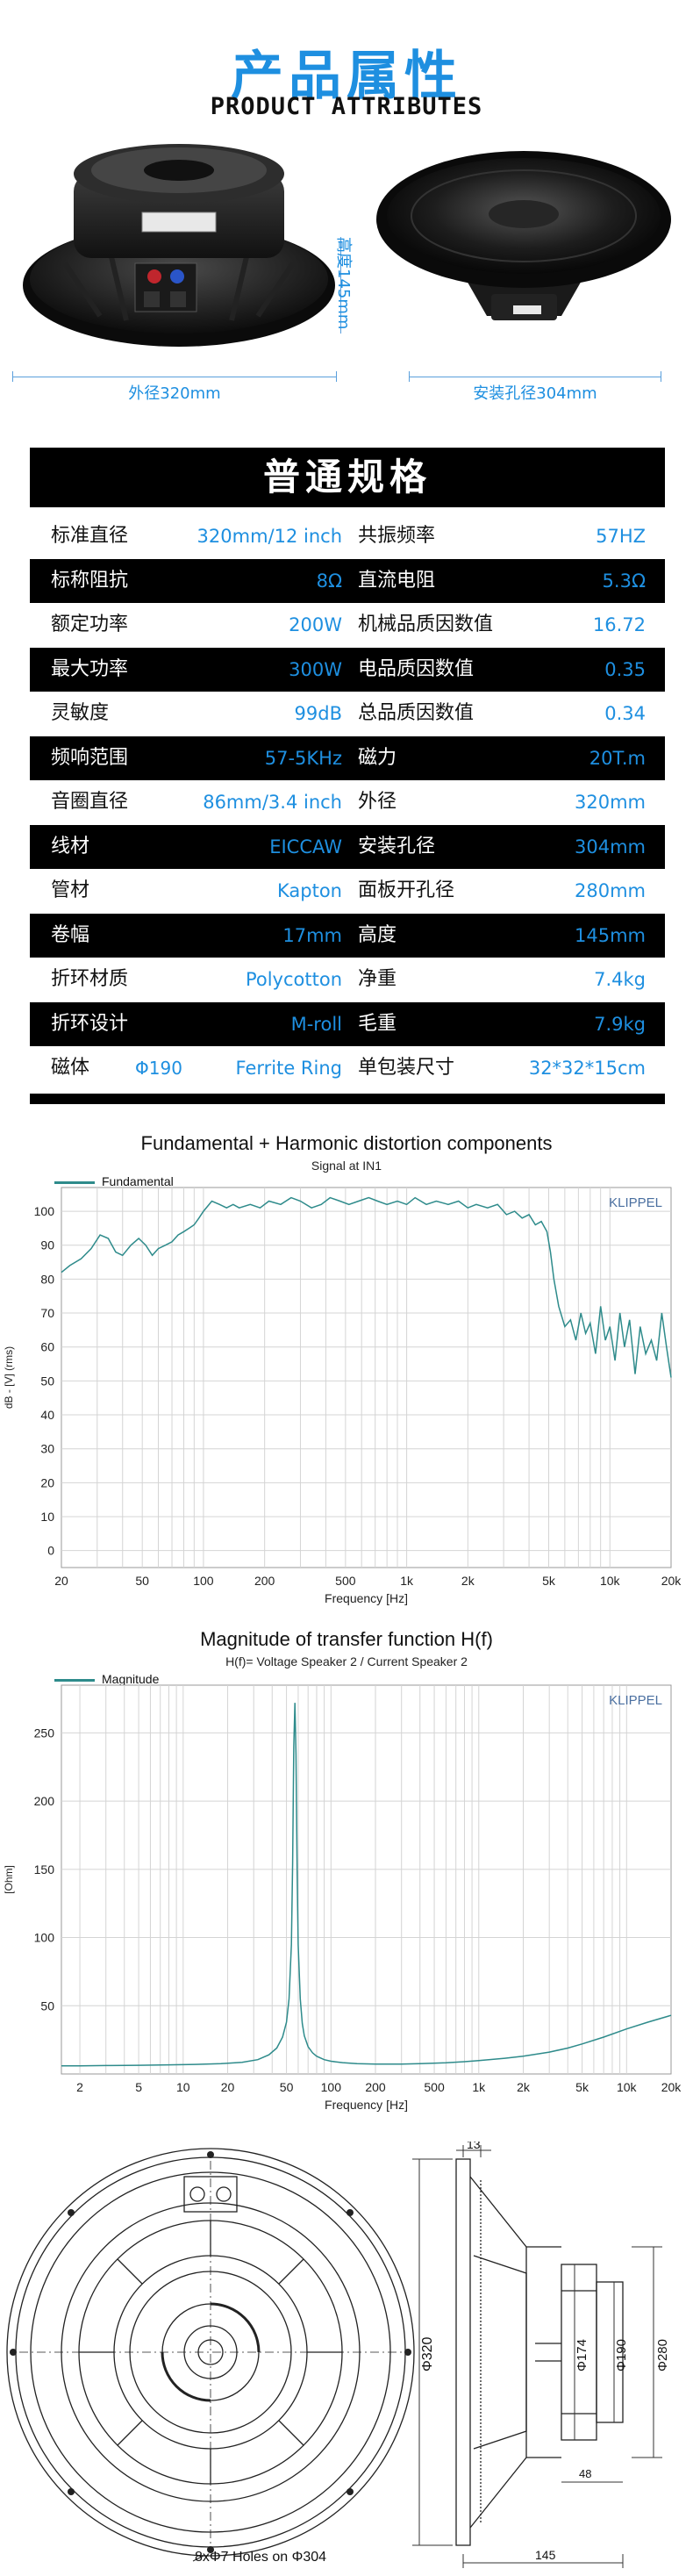  Describe the element at coordinates (348, 581) in the screenshot. I see `spec-row: 标称阻抗 8Ω 直流电阻 5.3Ω` at that location.